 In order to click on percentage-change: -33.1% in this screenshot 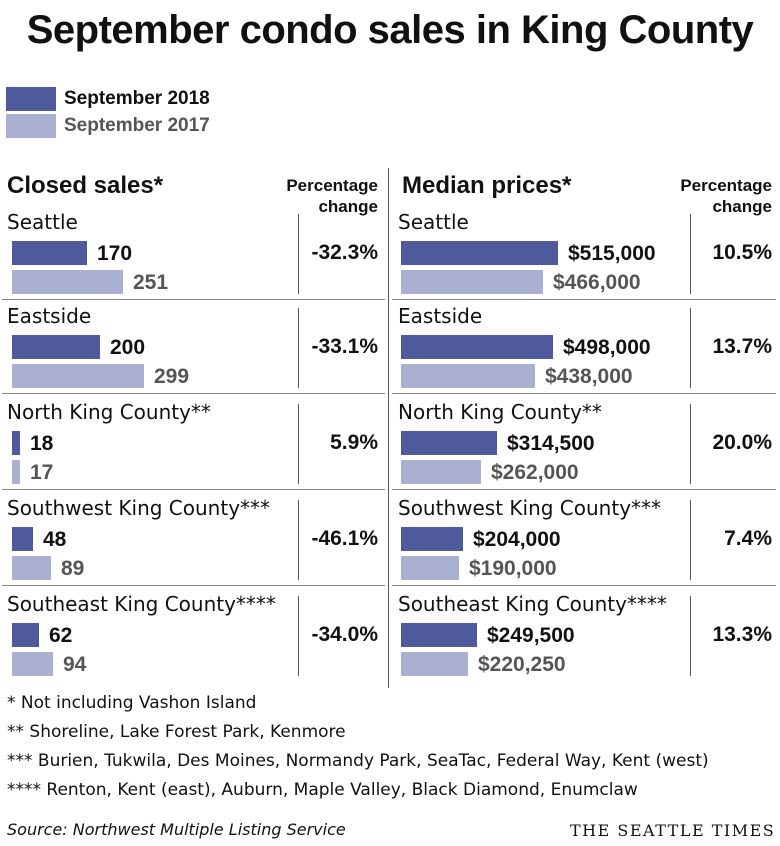, I will do `click(344, 346)`.